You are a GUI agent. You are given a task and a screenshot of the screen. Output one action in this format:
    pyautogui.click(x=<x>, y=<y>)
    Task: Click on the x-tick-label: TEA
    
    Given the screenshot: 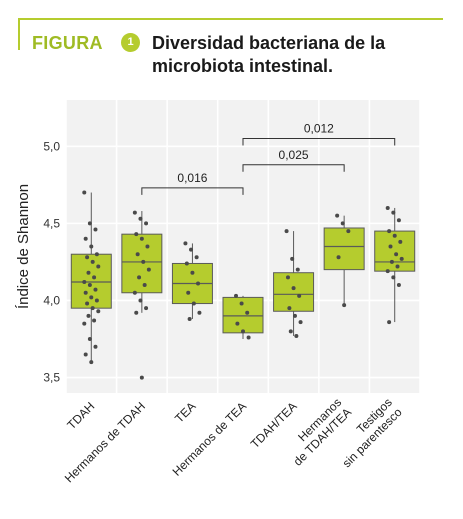 What is the action you would take?
    pyautogui.click(x=185, y=412)
    